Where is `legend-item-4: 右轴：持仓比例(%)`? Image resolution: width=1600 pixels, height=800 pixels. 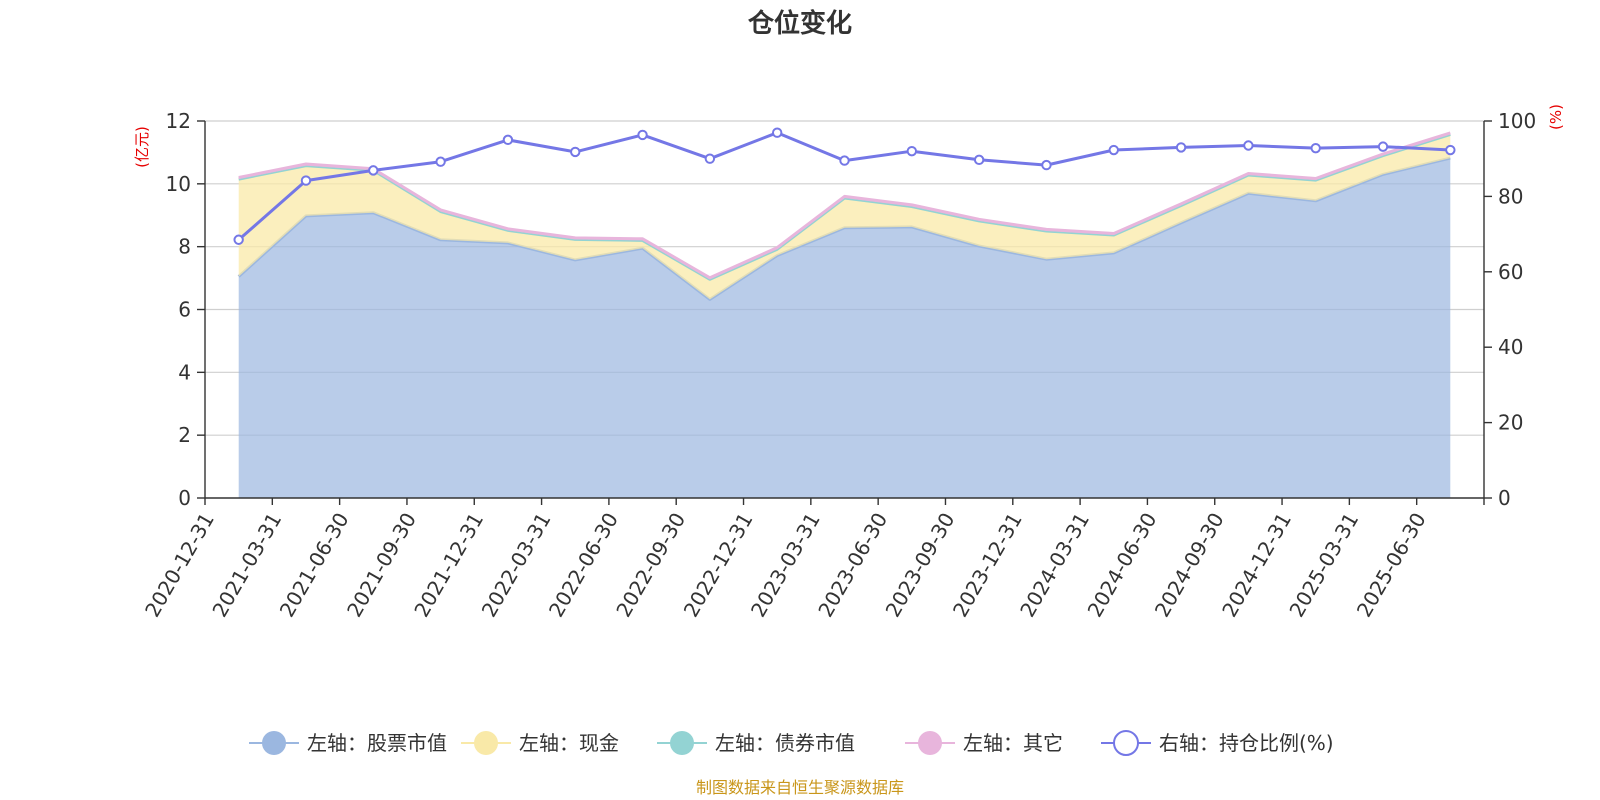 legend-item-4: 右轴：持仓比例(%) is located at coordinates (1217, 743).